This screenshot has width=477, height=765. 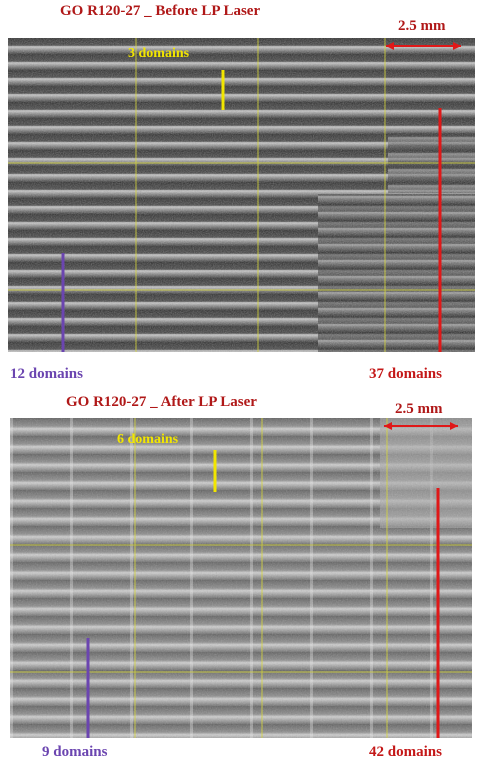 What do you see at coordinates (159, 53) in the screenshot?
I see `top-center-annotation: 3 domains` at bounding box center [159, 53].